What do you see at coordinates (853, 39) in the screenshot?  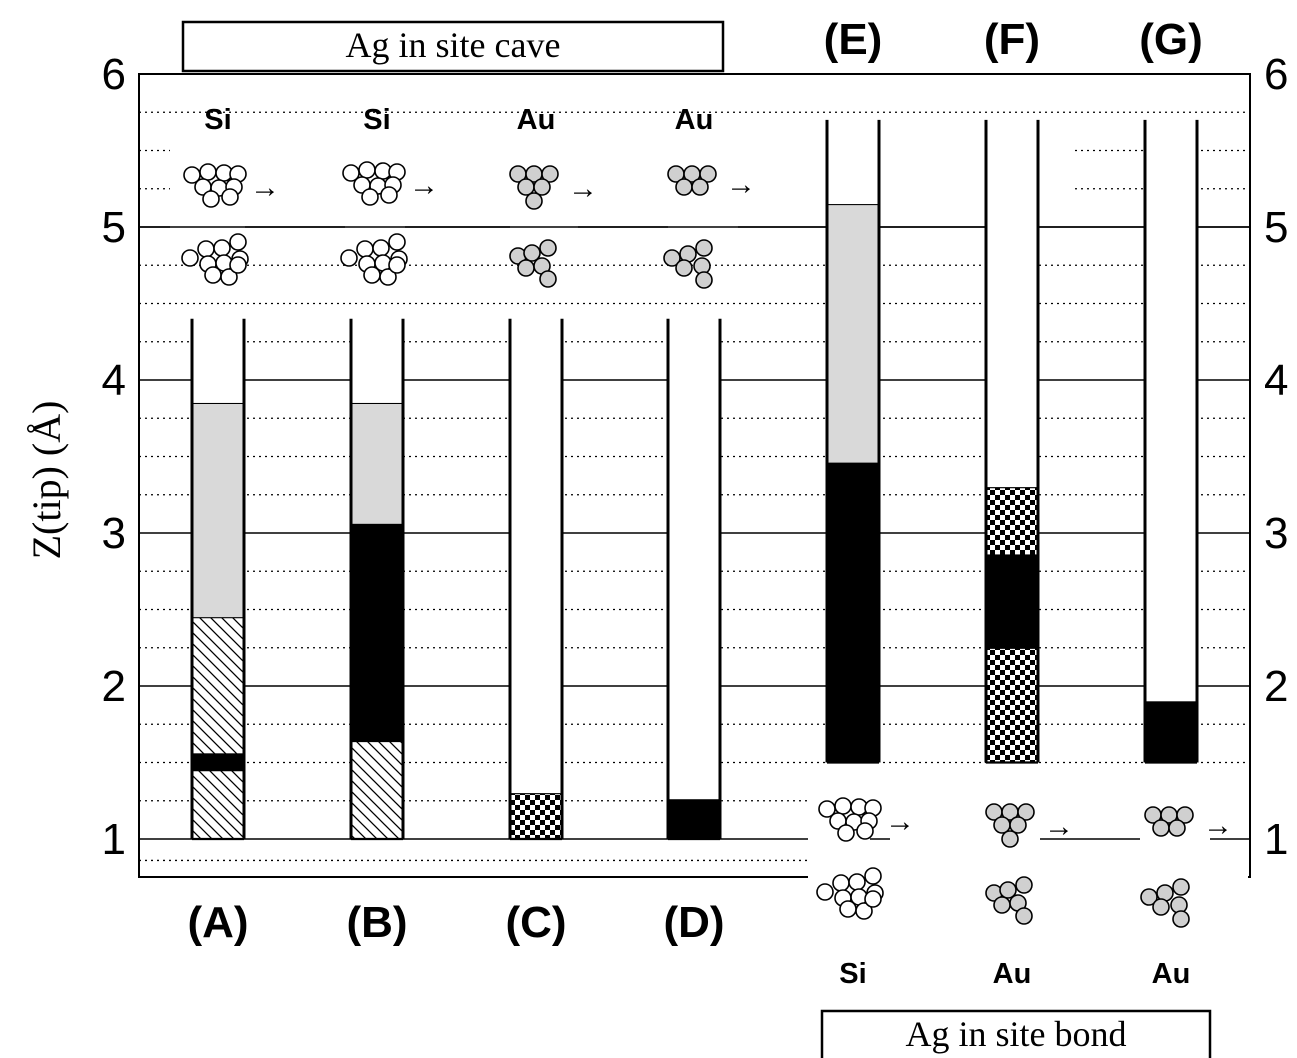 I see `column-label: (E)` at bounding box center [853, 39].